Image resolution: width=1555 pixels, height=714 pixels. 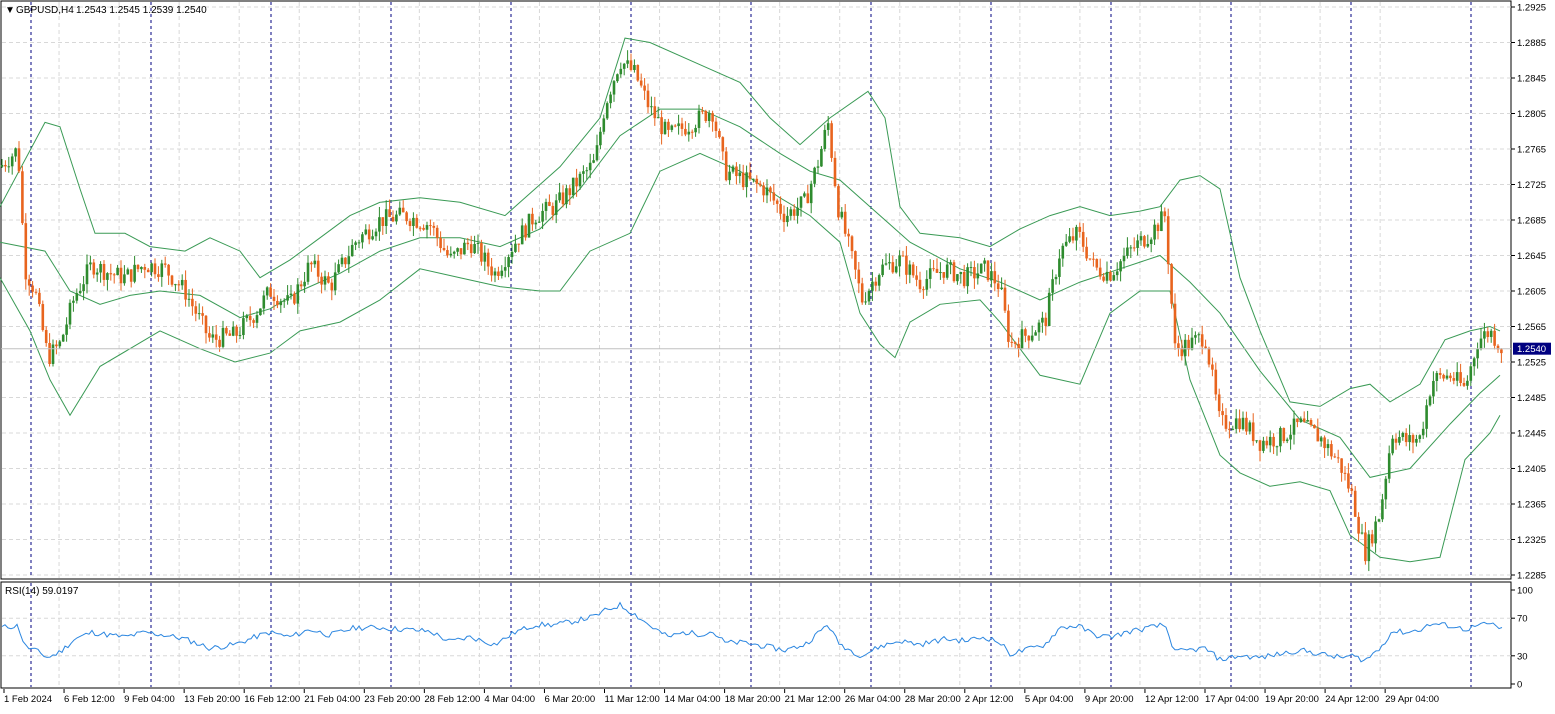 I want to click on time-tick-label: 14 Mar 04:00, so click(x=693, y=699).